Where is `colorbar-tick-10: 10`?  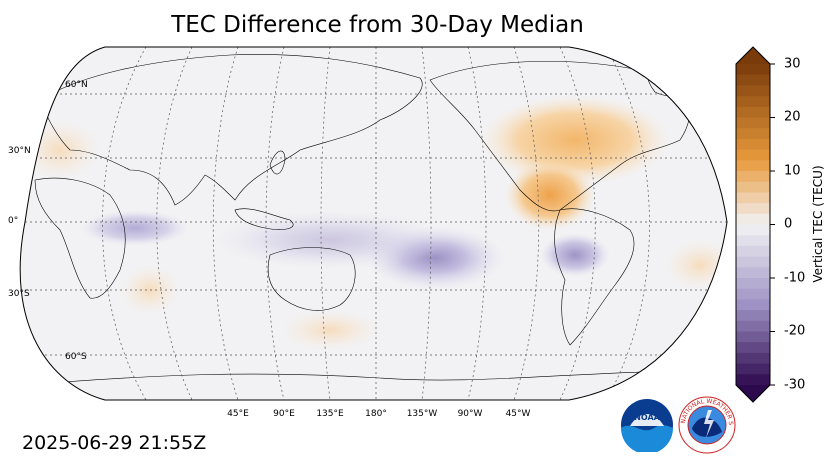 colorbar-tick-10: 10 is located at coordinates (792, 171).